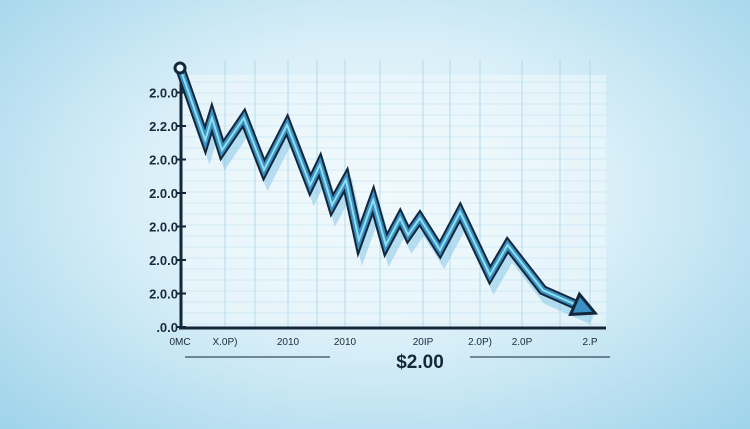  I want to click on y-tick-label: .0.0, so click(167, 327).